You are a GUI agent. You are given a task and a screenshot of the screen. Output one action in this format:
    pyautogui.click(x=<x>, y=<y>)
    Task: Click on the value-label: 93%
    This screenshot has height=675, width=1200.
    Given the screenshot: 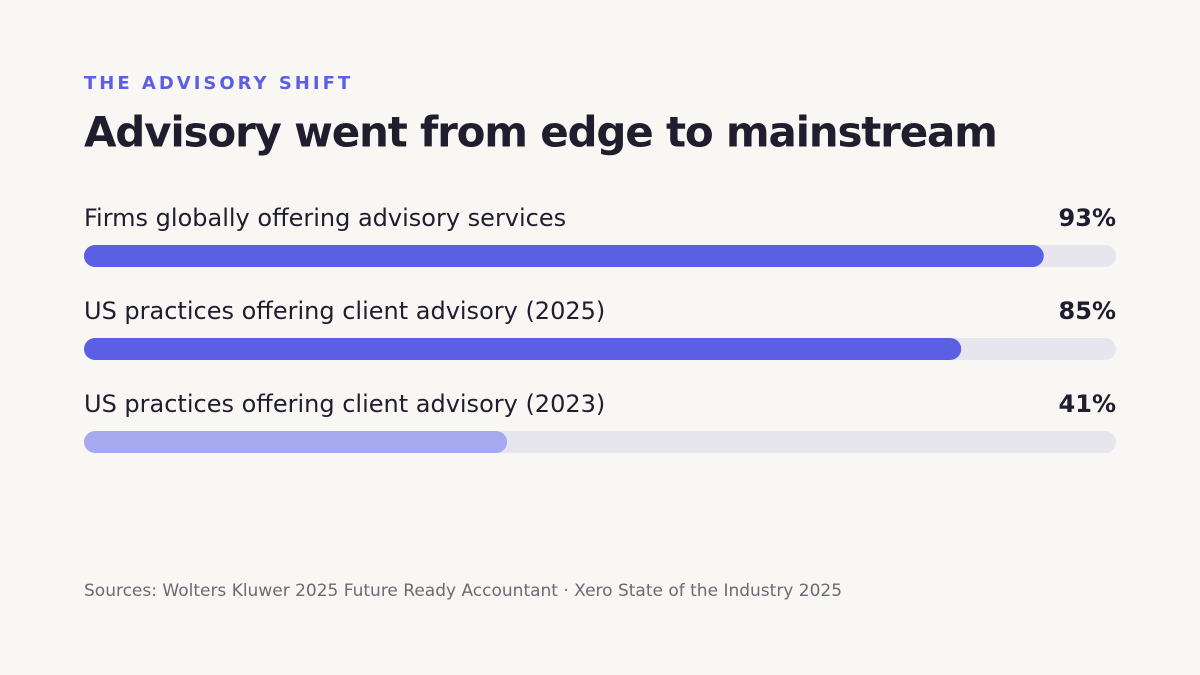 What is the action you would take?
    pyautogui.click(x=1087, y=218)
    